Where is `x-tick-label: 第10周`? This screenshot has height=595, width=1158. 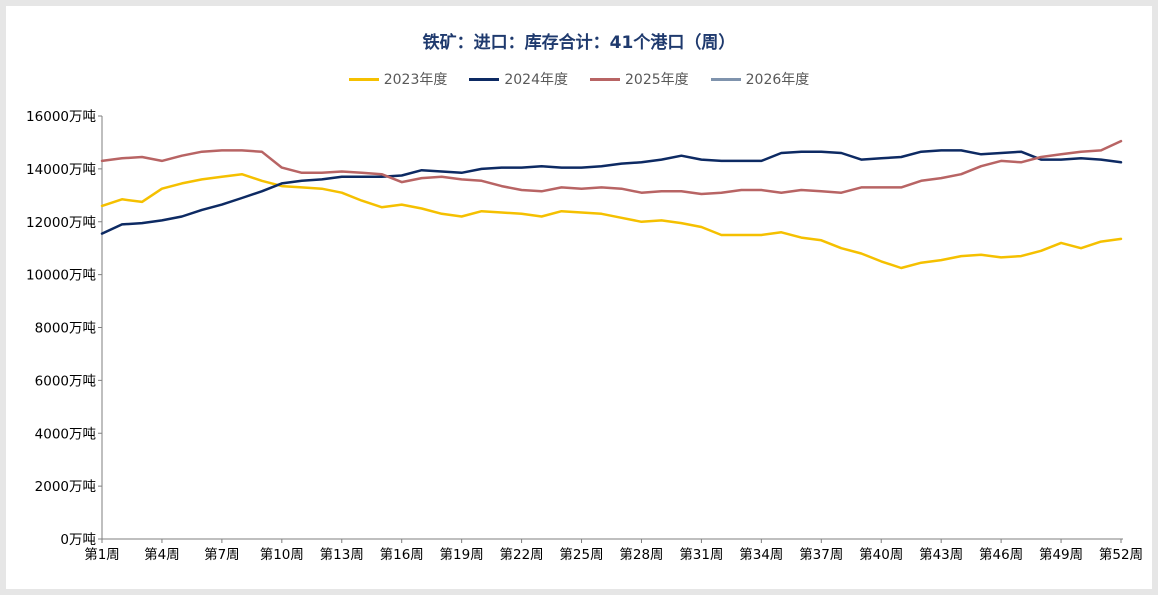
x-tick-label: 第10周 is located at coordinates (282, 554).